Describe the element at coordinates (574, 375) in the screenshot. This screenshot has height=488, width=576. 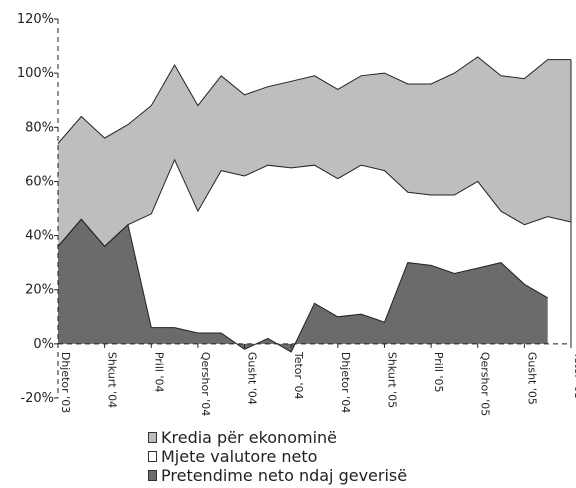
I see `x-tick-label: Tetor '05` at that location.